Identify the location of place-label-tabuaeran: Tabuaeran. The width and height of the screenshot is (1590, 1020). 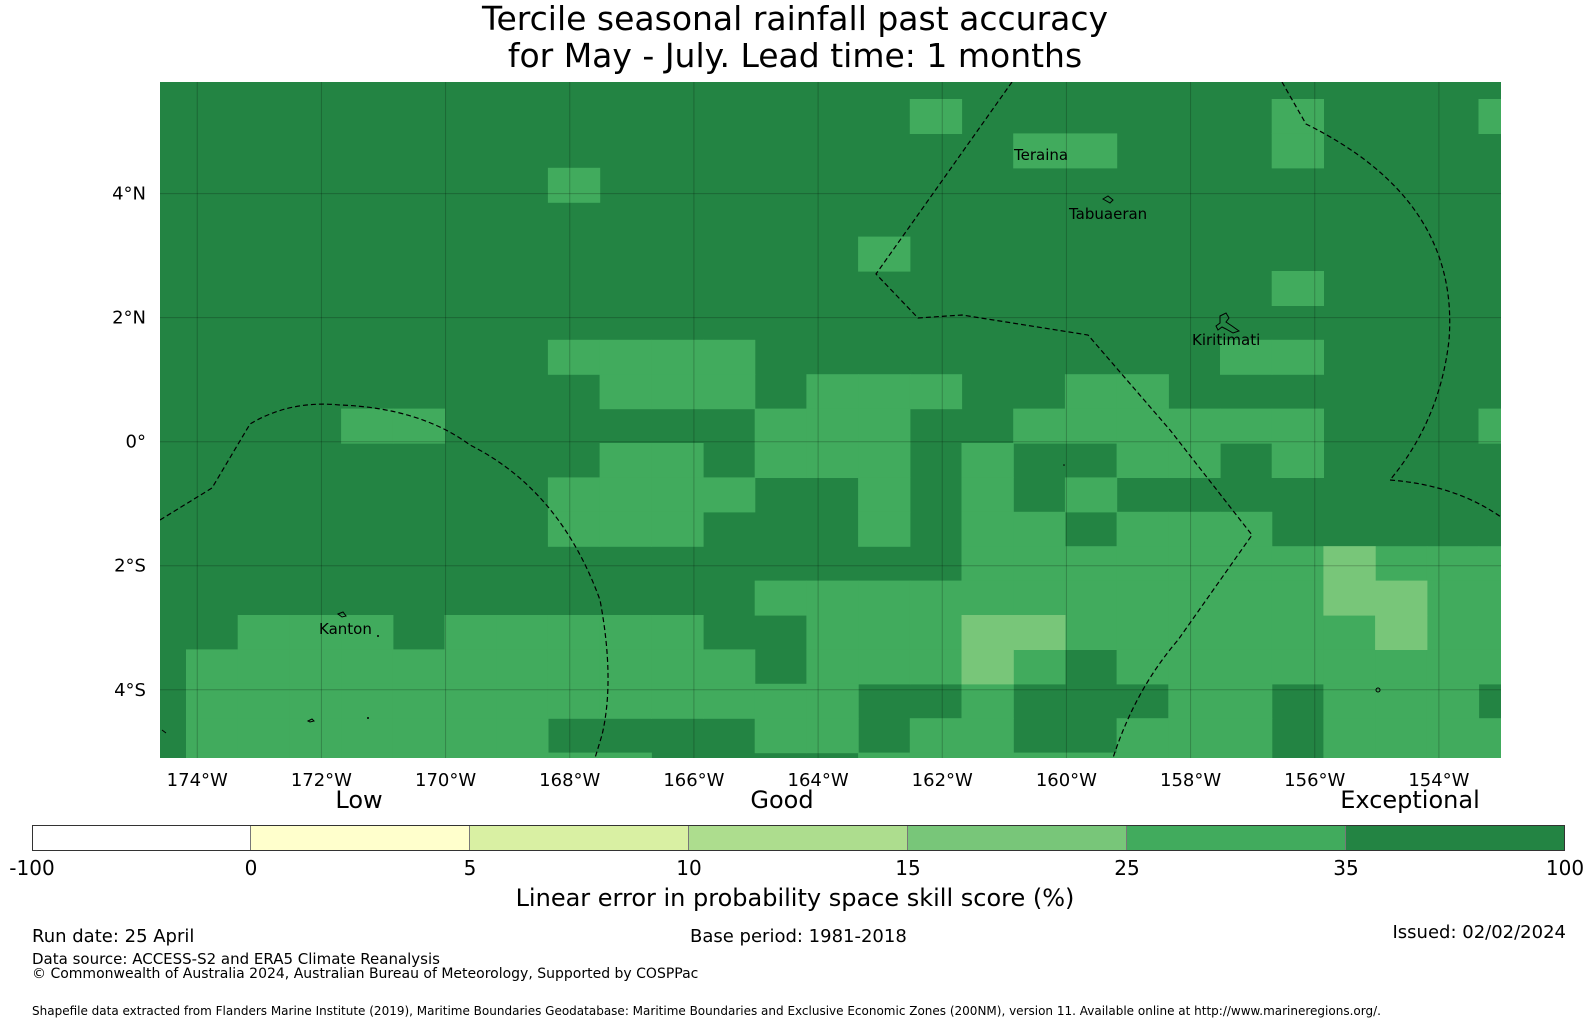
(1107, 214).